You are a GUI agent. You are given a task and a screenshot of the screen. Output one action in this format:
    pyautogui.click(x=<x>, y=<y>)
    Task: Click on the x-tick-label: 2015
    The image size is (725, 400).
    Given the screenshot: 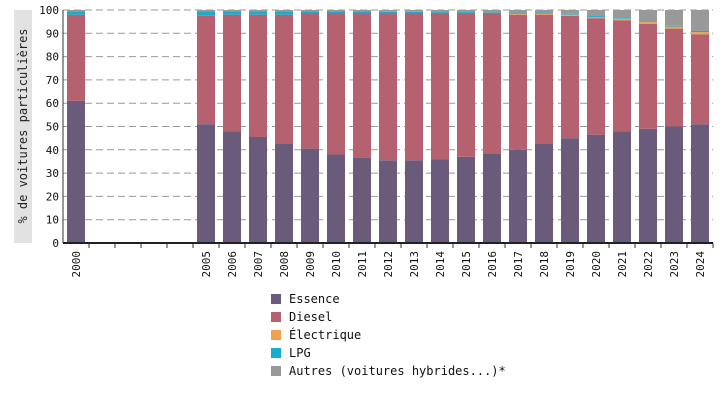 What is the action you would take?
    pyautogui.click(x=466, y=264)
    